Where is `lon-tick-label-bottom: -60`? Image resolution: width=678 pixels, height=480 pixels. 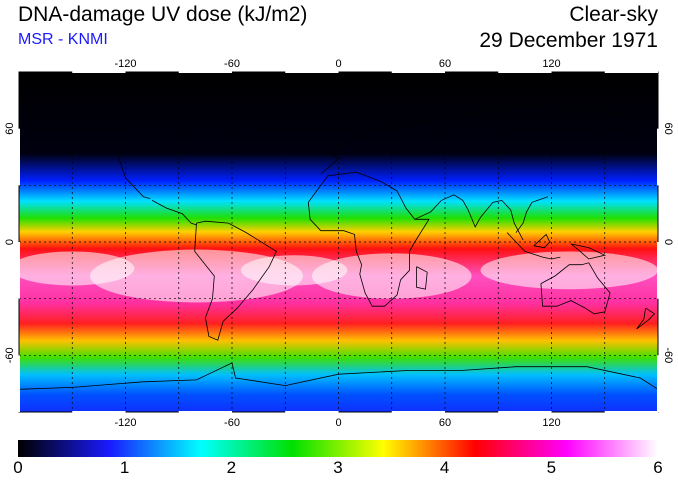
lon-tick-label-bottom: -60 is located at coordinates (232, 423).